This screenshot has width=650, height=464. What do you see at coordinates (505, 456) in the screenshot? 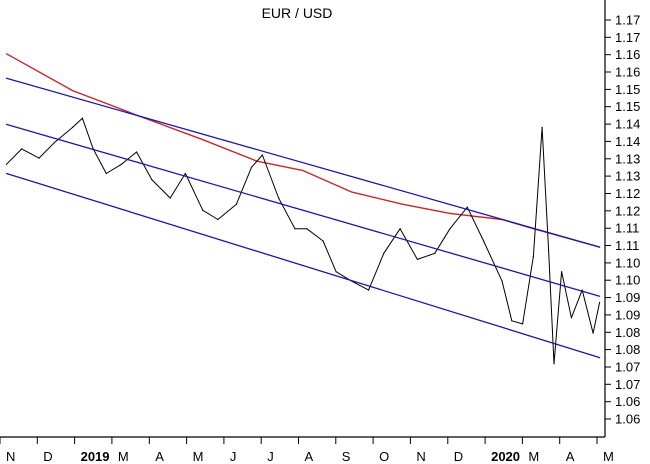
I see `x-tick-label: 2020` at bounding box center [505, 456].